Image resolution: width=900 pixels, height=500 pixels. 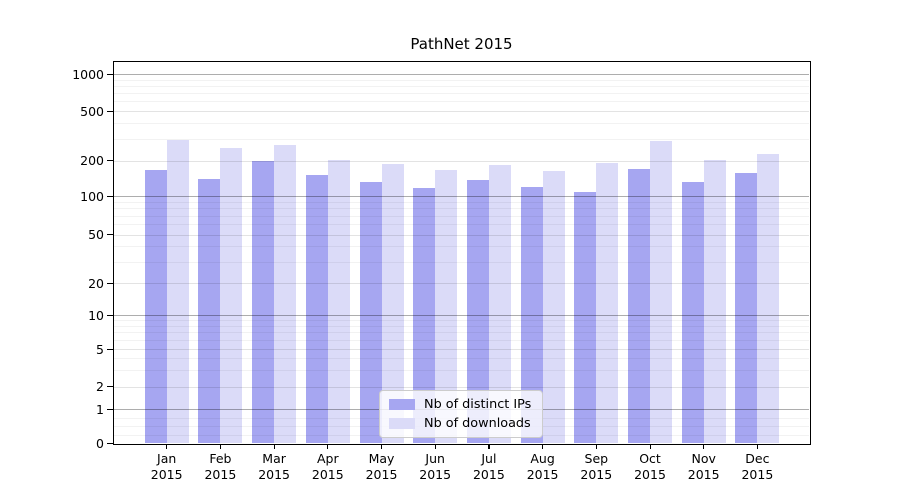 I want to click on x-axis-tick-label: Feb 2015, so click(x=220, y=466).